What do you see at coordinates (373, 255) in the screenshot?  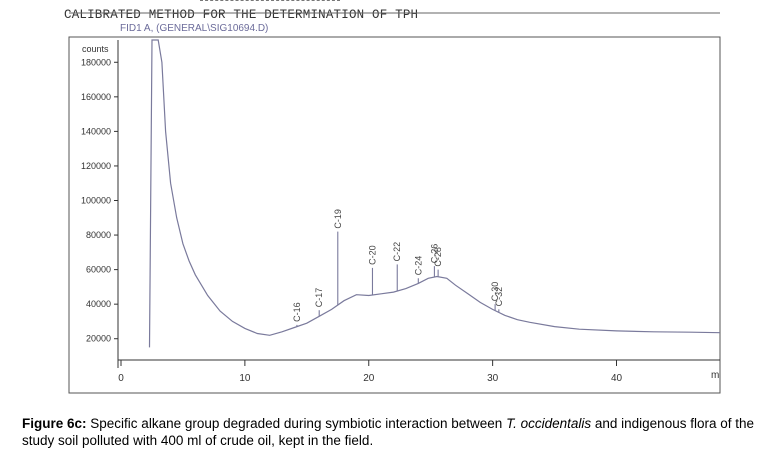 I see `peak-label: C-20` at bounding box center [373, 255].